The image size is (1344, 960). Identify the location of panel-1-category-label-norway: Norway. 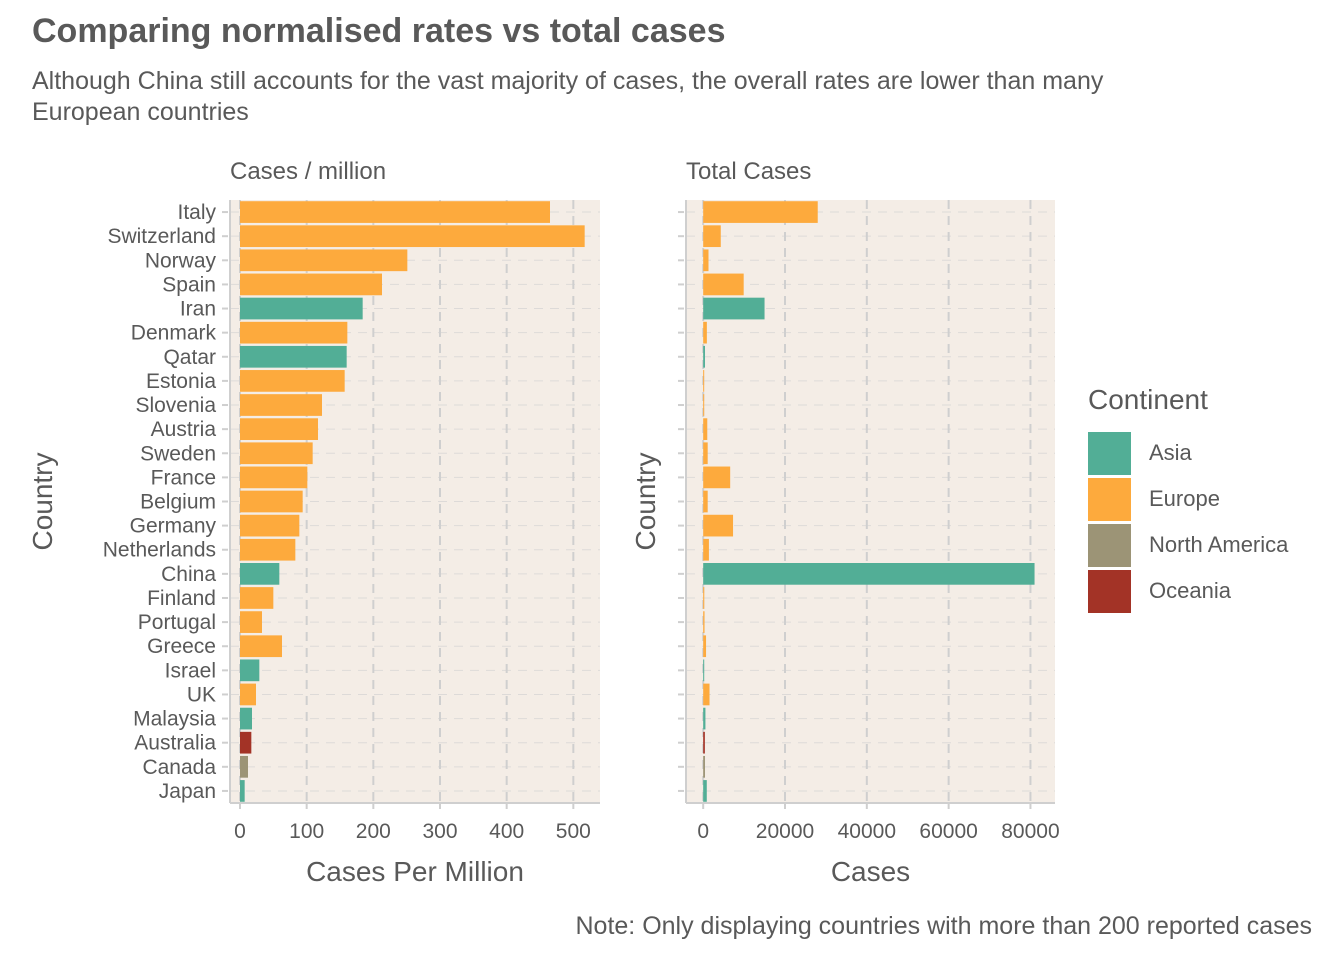
(181, 260).